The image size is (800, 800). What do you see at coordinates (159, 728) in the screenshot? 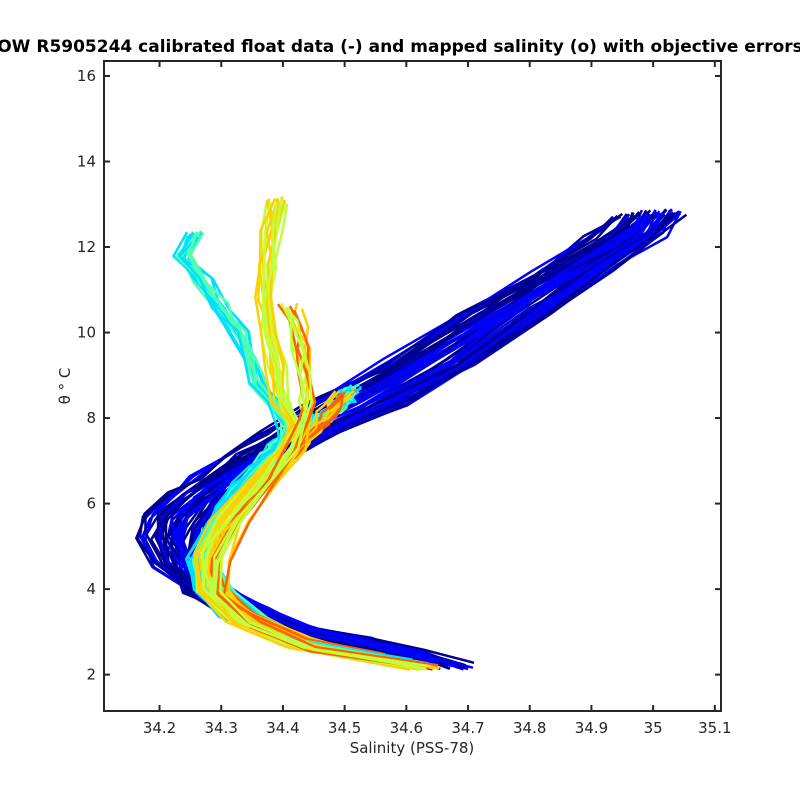
I see `x-tick-label: 34.2` at bounding box center [159, 728].